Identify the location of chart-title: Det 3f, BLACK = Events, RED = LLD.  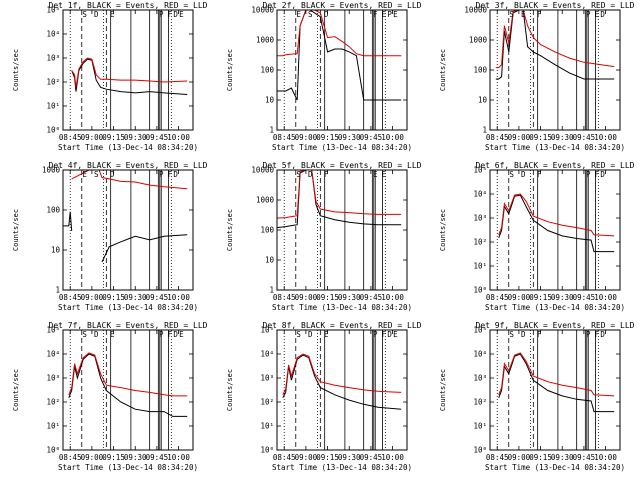
(555, 5).